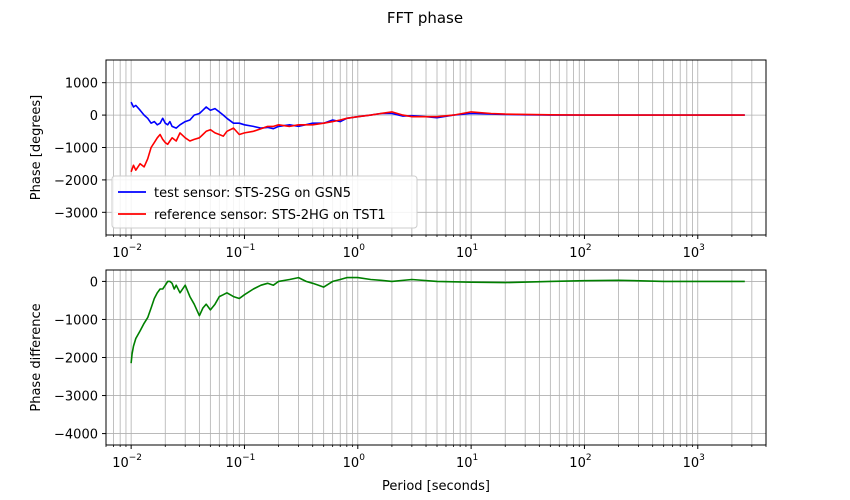 The width and height of the screenshot is (850, 500). What do you see at coordinates (76, 435) in the screenshot?
I see `y-tick-label: −4000` at bounding box center [76, 435].